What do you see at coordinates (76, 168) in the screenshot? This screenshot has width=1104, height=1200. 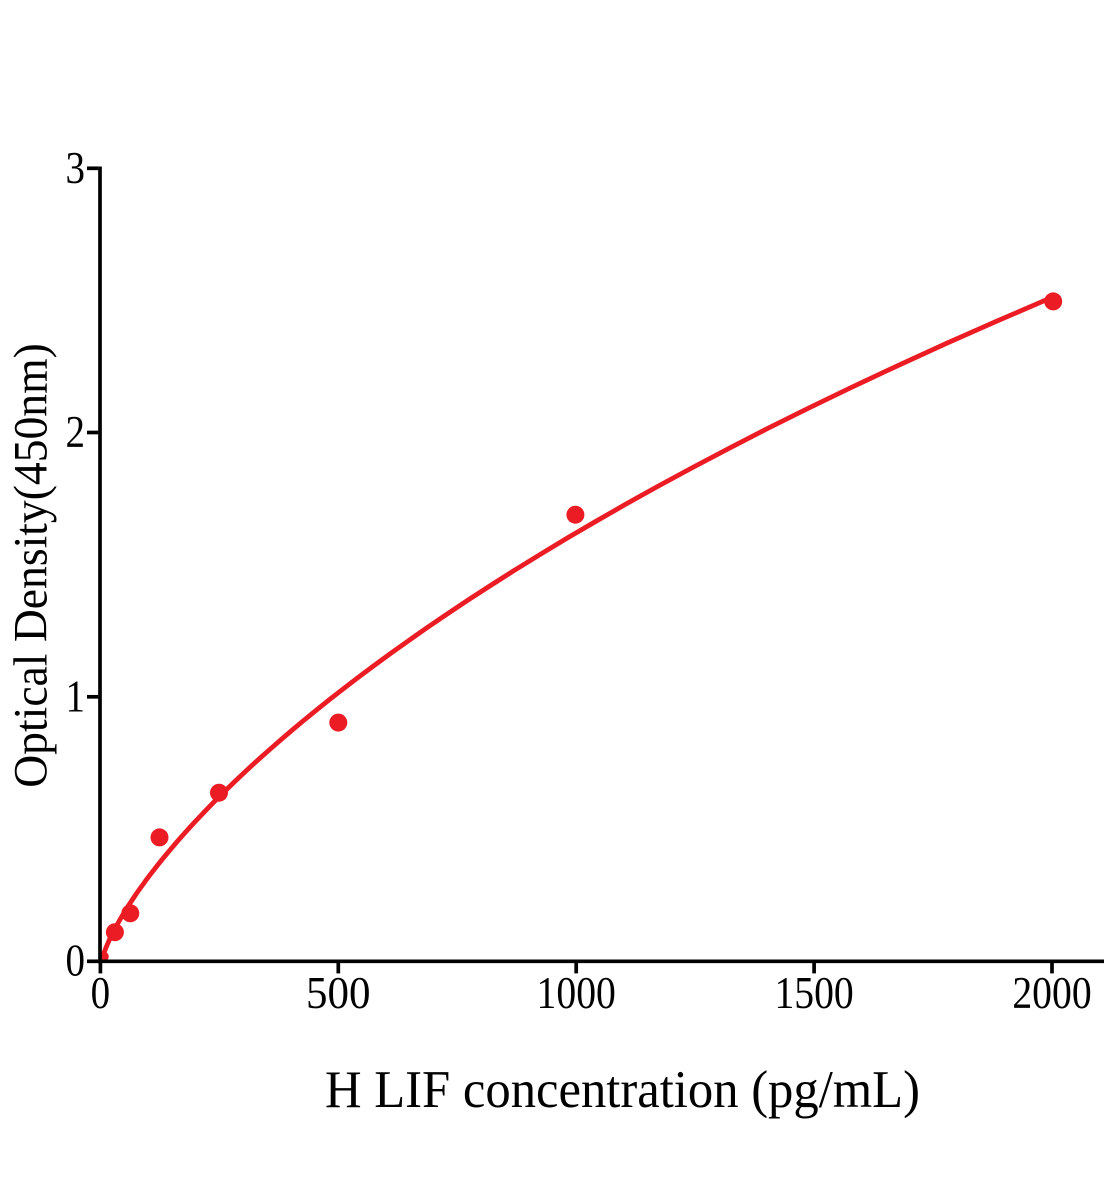 I see `svg-text: 3` at bounding box center [76, 168].